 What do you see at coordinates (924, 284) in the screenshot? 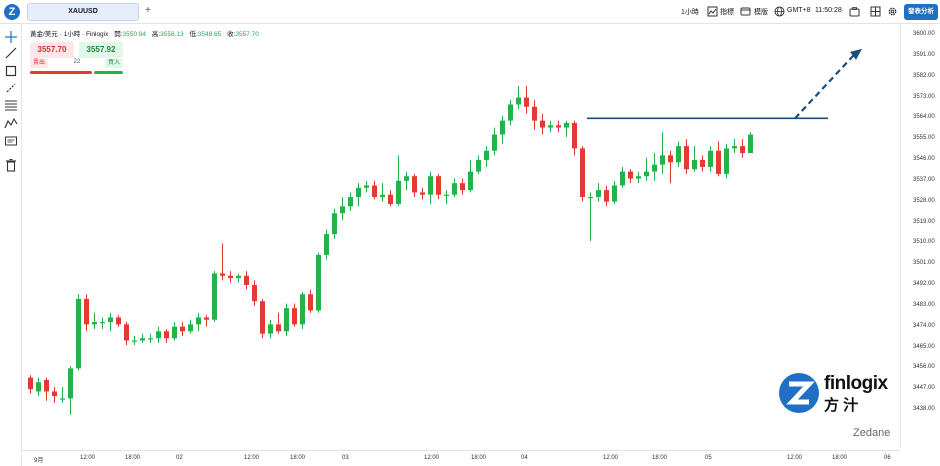
I see `price-tick-label: 3492.00` at bounding box center [924, 284].